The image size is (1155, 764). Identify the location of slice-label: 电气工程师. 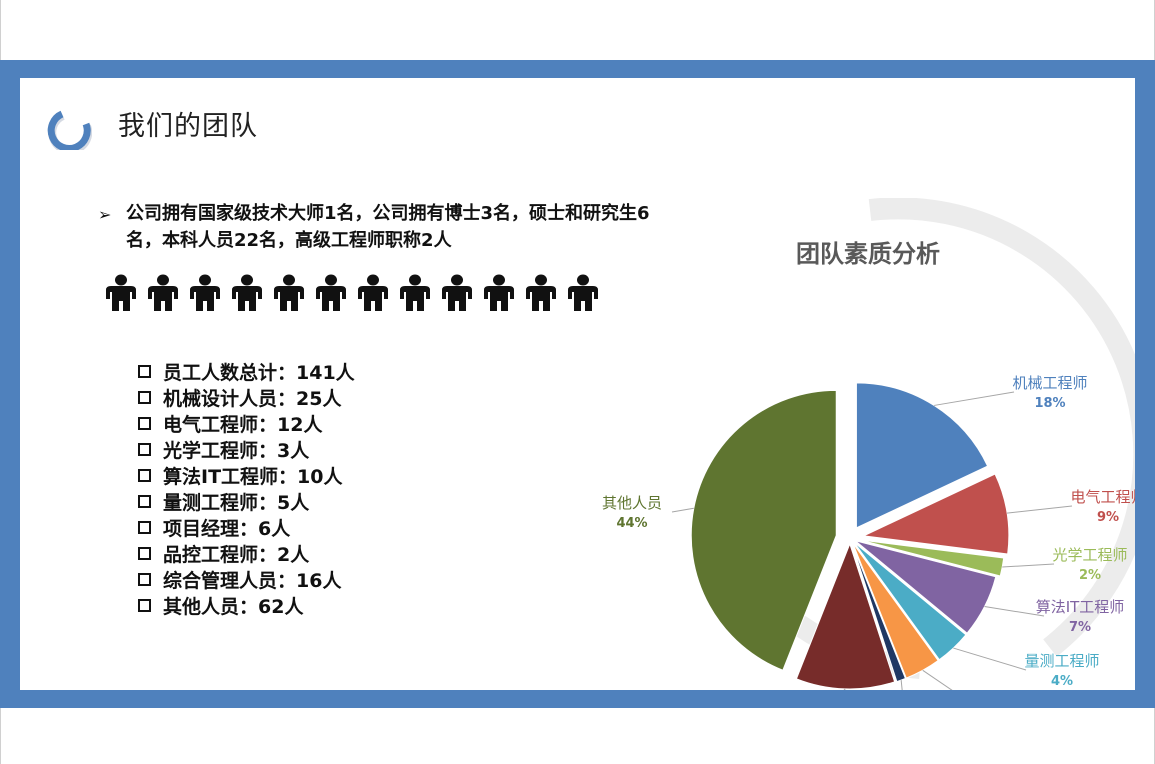
(1102, 497).